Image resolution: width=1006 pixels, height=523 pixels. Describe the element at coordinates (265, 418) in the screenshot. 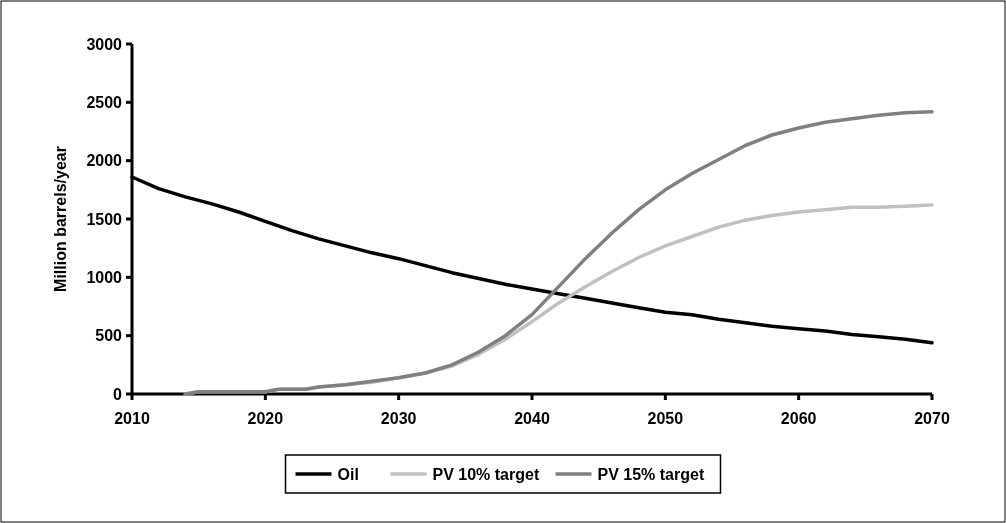

I see `x-tick-label: 2020` at that location.